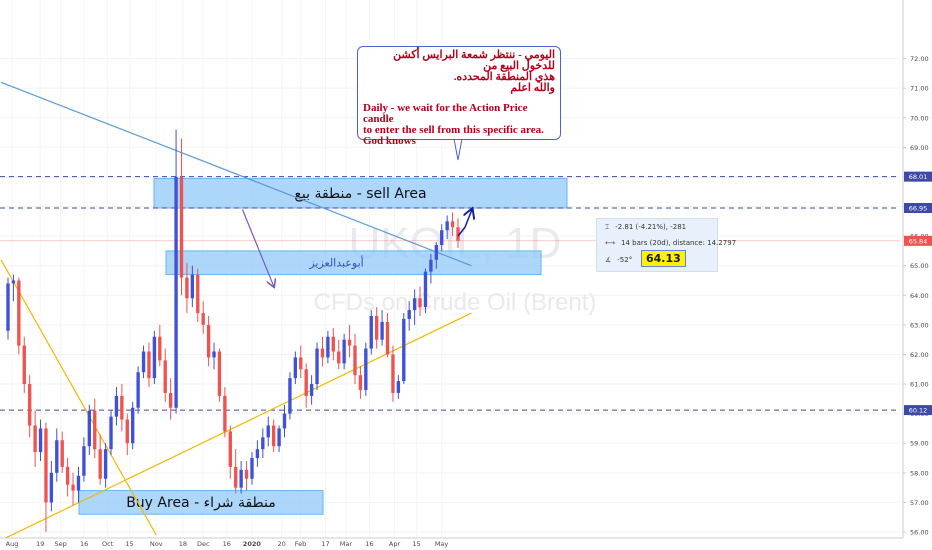 This screenshot has width=932, height=550. I want to click on price-range-icon: ⌶, so click(607, 227).